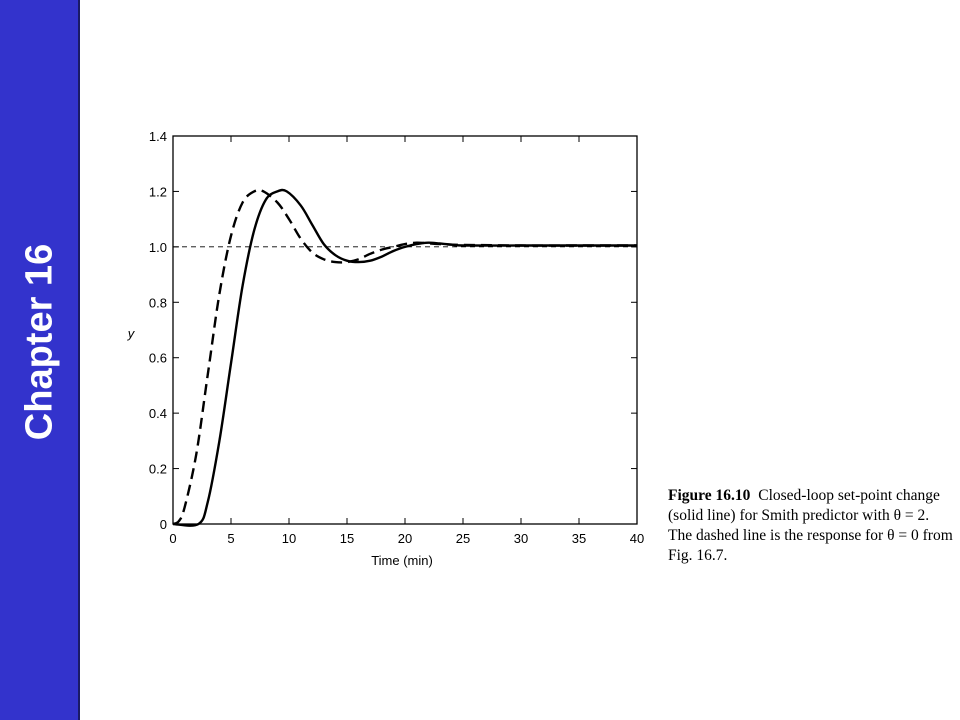  Describe the element at coordinates (579, 538) in the screenshot. I see `x-tick-label: 35` at that location.